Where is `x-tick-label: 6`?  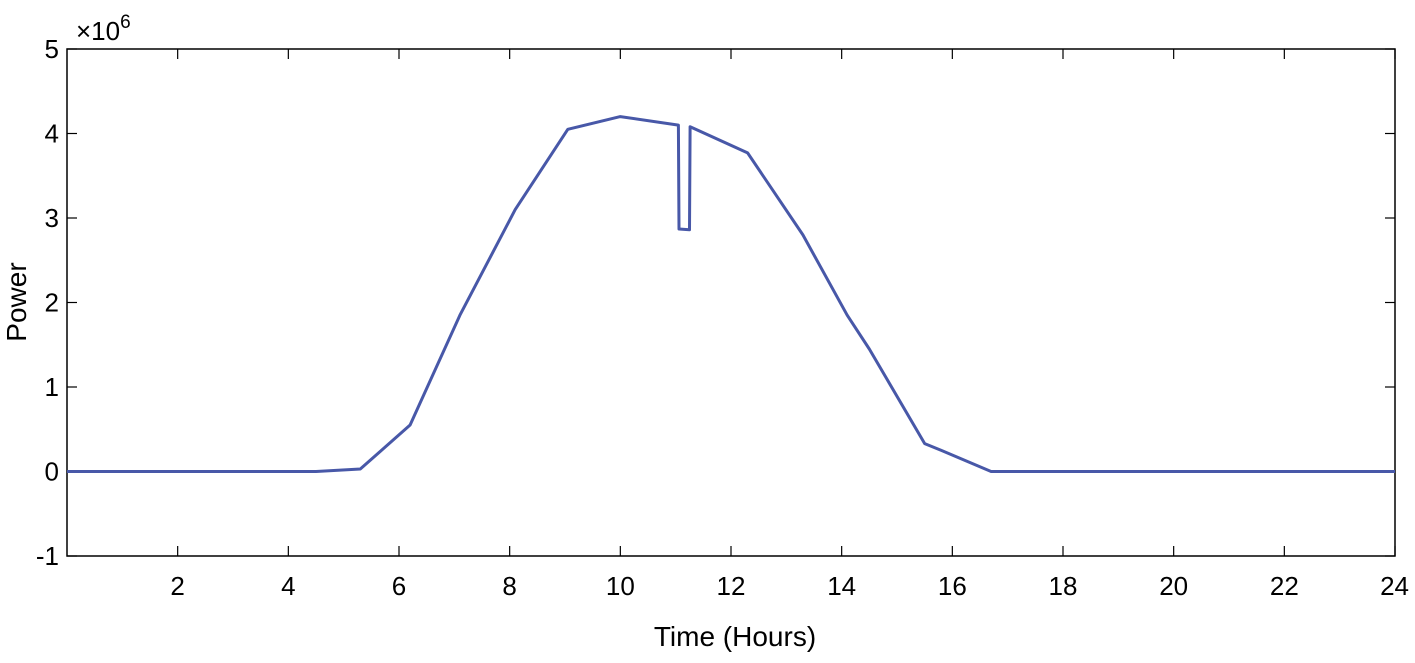 x-tick-label: 6 is located at coordinates (399, 586).